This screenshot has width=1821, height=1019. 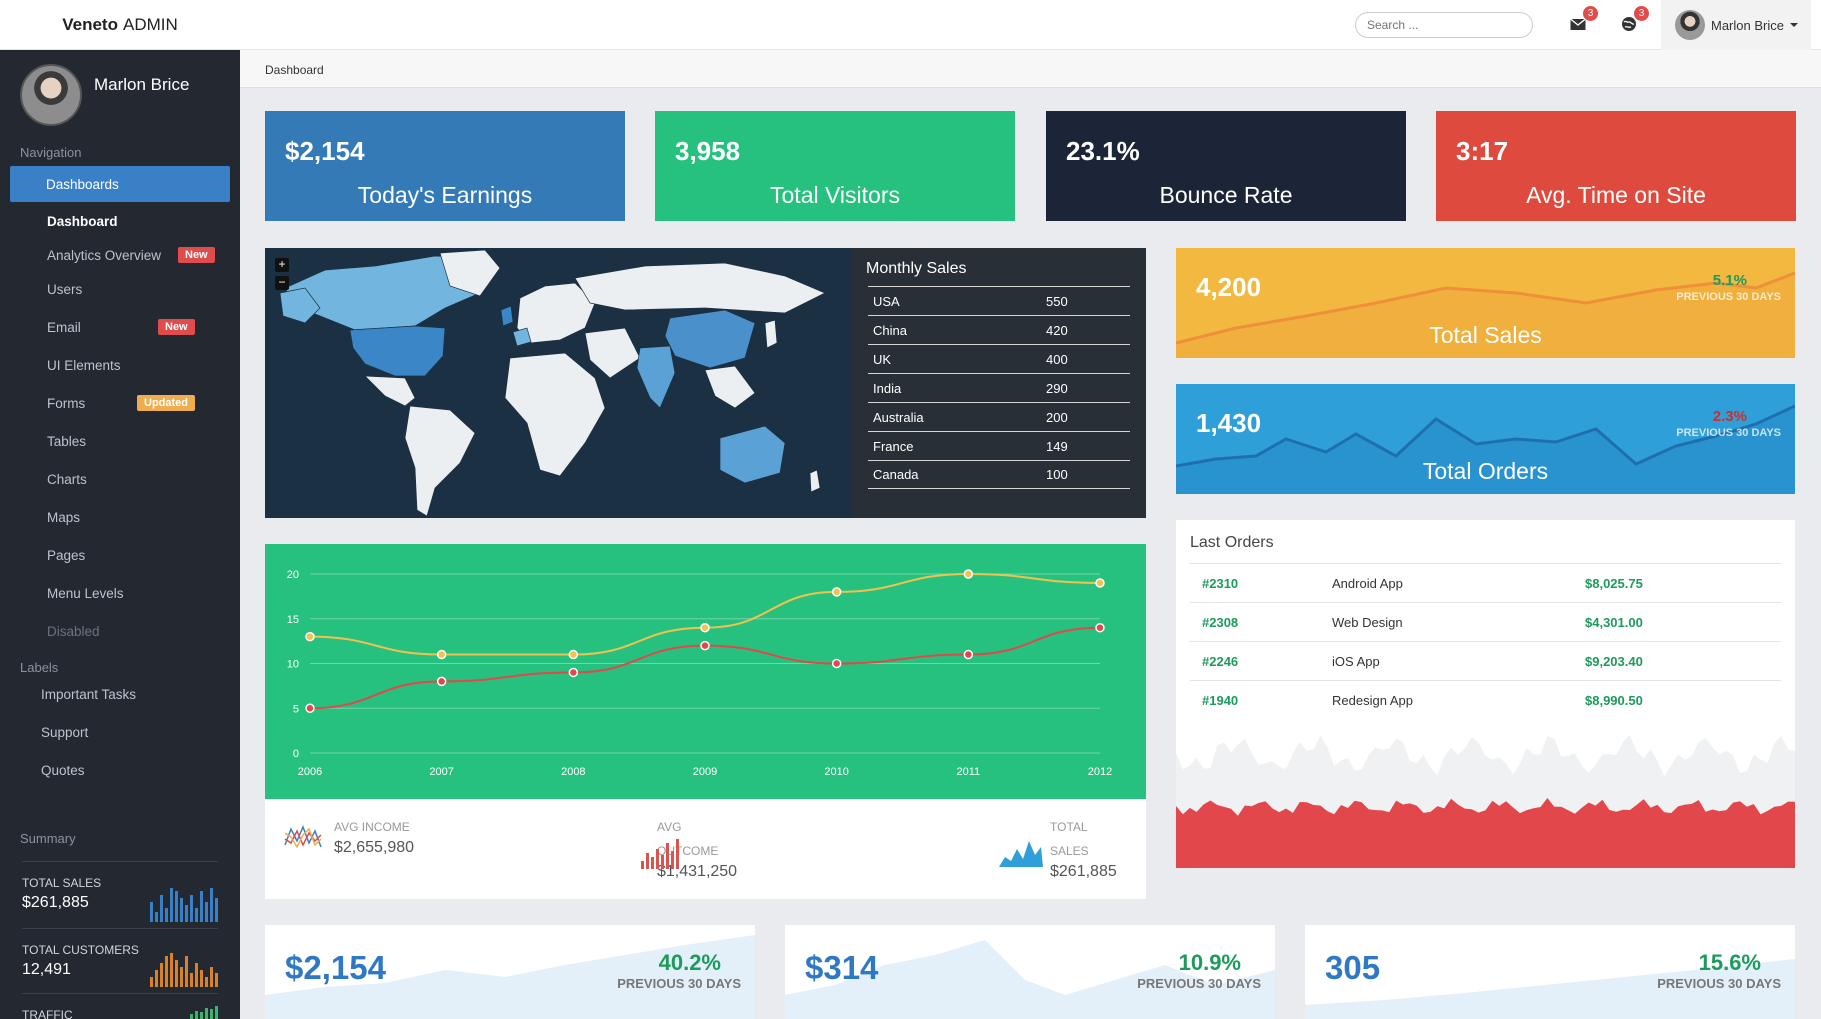 What do you see at coordinates (120, 327) in the screenshot?
I see `sidebar-item-email: Email New` at bounding box center [120, 327].